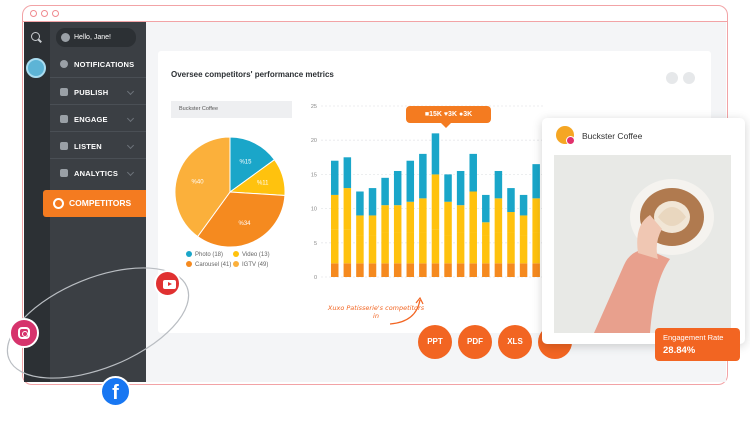  I want to click on sidebar-item-analytics: ANALYTICS, so click(89, 173).